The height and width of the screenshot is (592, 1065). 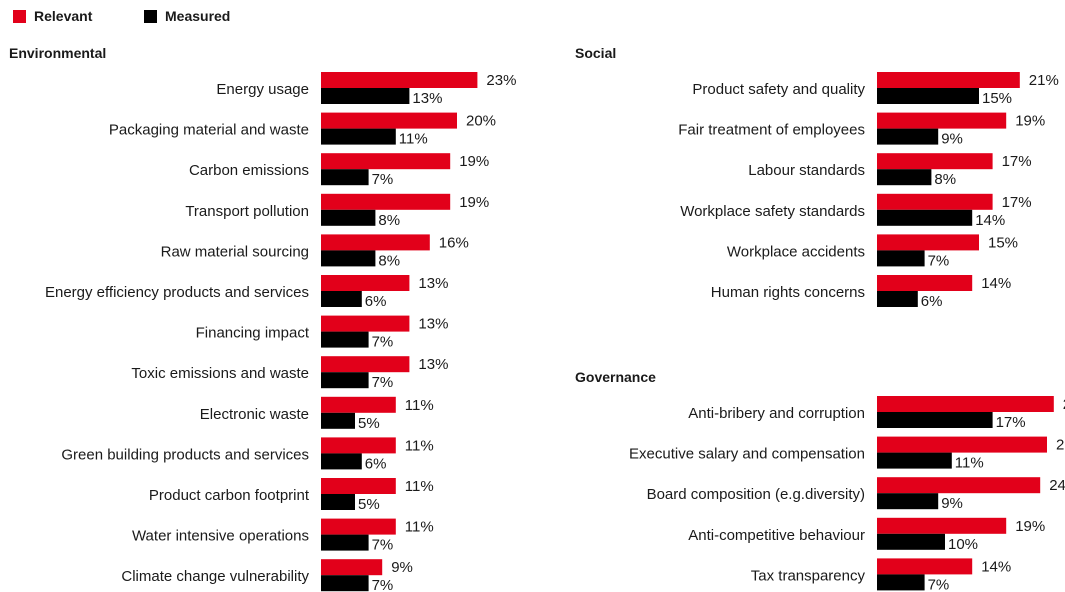 What do you see at coordinates (948, 80) in the screenshot?
I see `social-bar-relevant-product-safety-and-quality` at bounding box center [948, 80].